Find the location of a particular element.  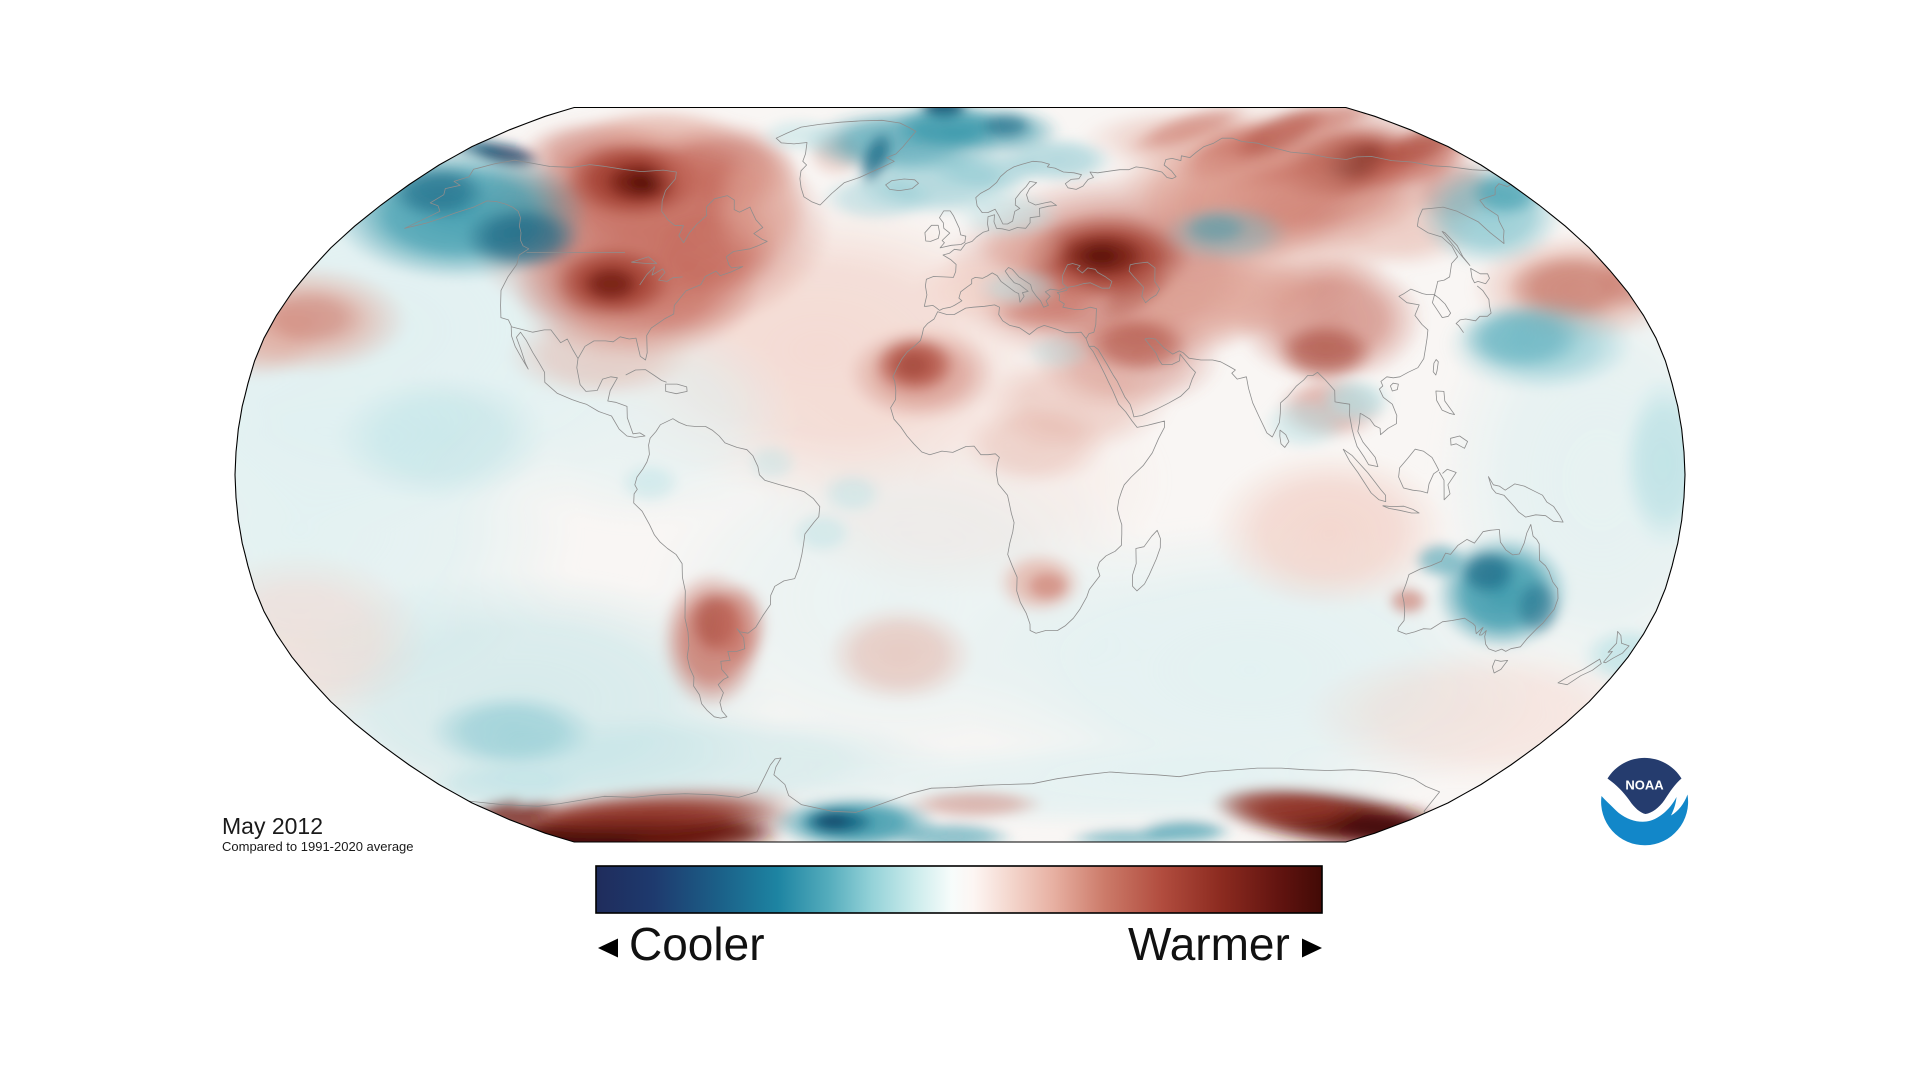

svg-text: NOAA is located at coordinates (1644, 785).